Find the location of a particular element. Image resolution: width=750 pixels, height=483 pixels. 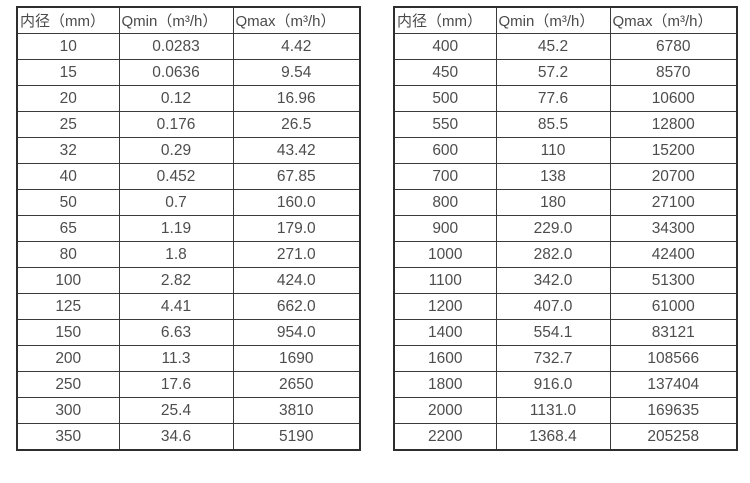

table-cell: 32 is located at coordinates (68, 150).